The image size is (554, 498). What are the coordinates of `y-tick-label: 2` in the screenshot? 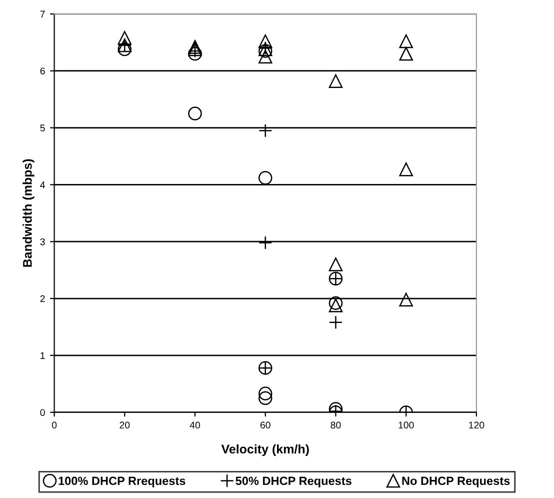 It's located at (42, 298).